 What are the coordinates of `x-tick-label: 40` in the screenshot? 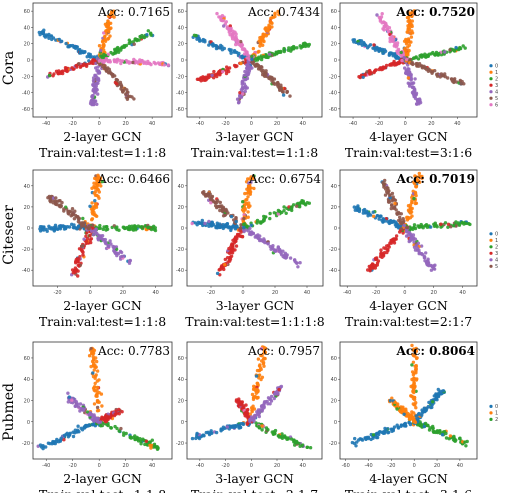 It's located at (460, 466).